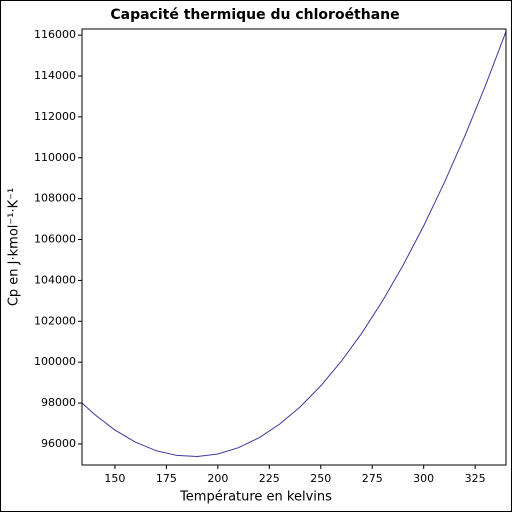 The width and height of the screenshot is (512, 512). I want to click on y-axis-label: Cp en J·kmol⁻¹·K⁻¹, so click(14, 247).